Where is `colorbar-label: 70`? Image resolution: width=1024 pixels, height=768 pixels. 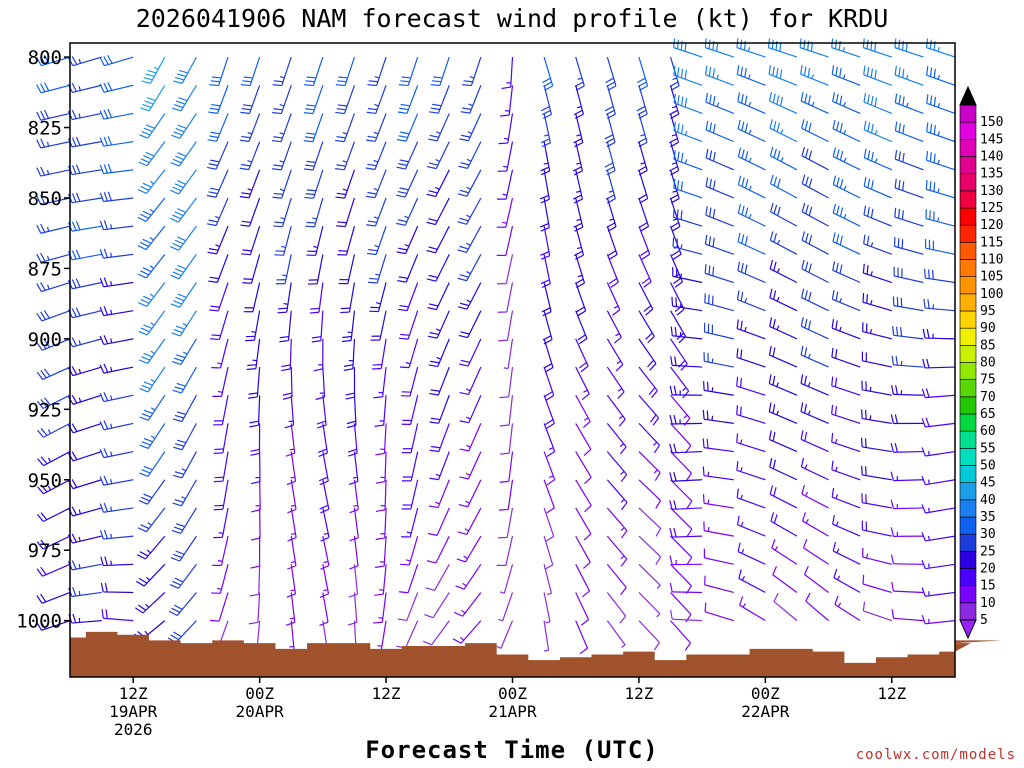
colorbar-label: 70 is located at coordinates (988, 397).